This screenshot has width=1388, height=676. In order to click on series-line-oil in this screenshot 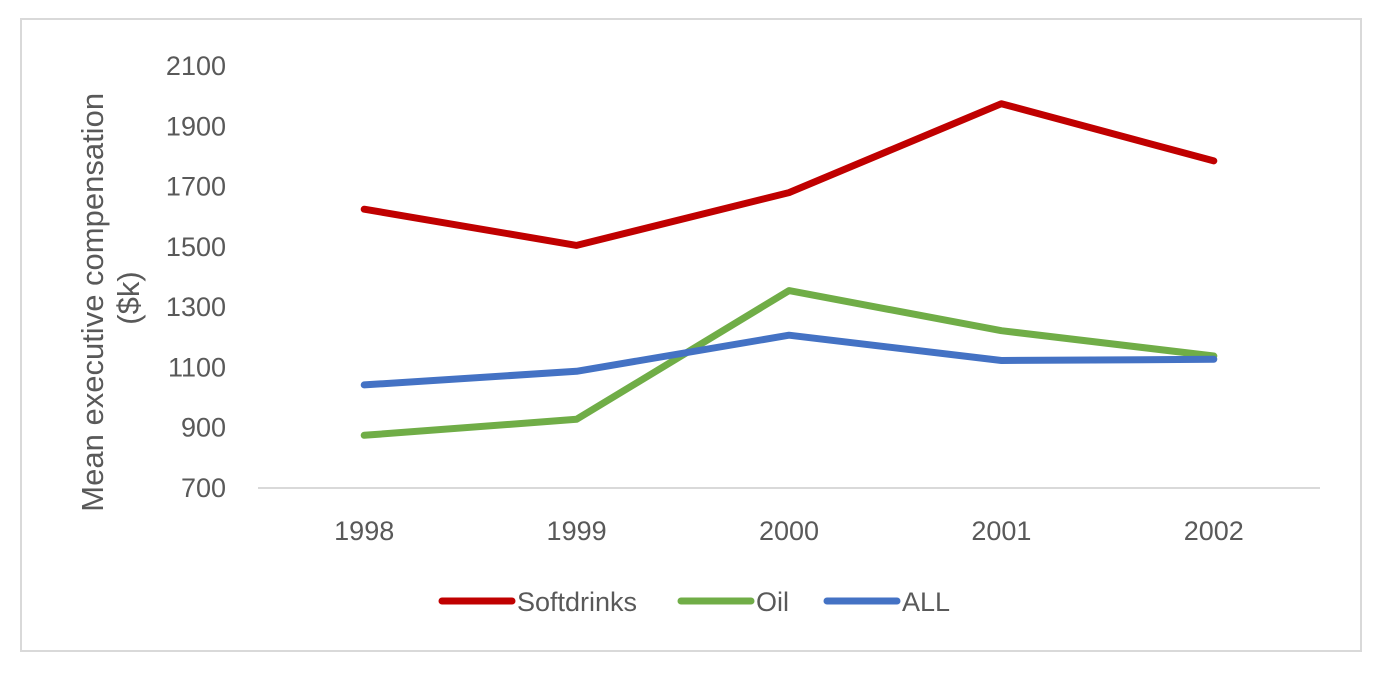, I will do `click(789, 363)`.